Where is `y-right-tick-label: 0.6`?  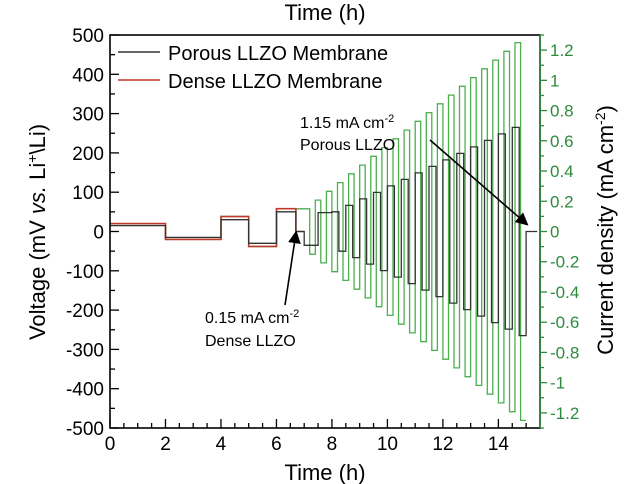
y-right-tick-label: 0.6 is located at coordinates (562, 141).